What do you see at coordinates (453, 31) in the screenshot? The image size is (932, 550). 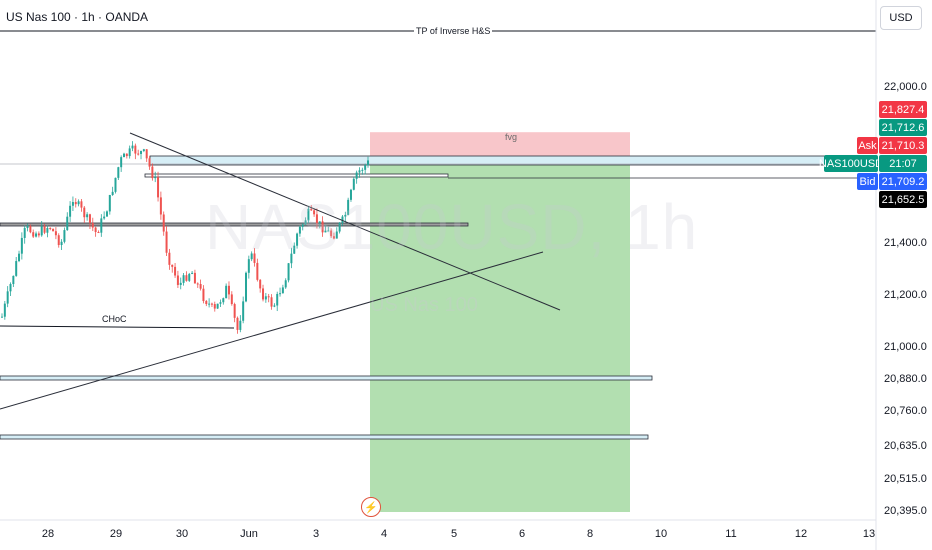 I see `tp-label: TP of Inverse H&S` at bounding box center [453, 31].